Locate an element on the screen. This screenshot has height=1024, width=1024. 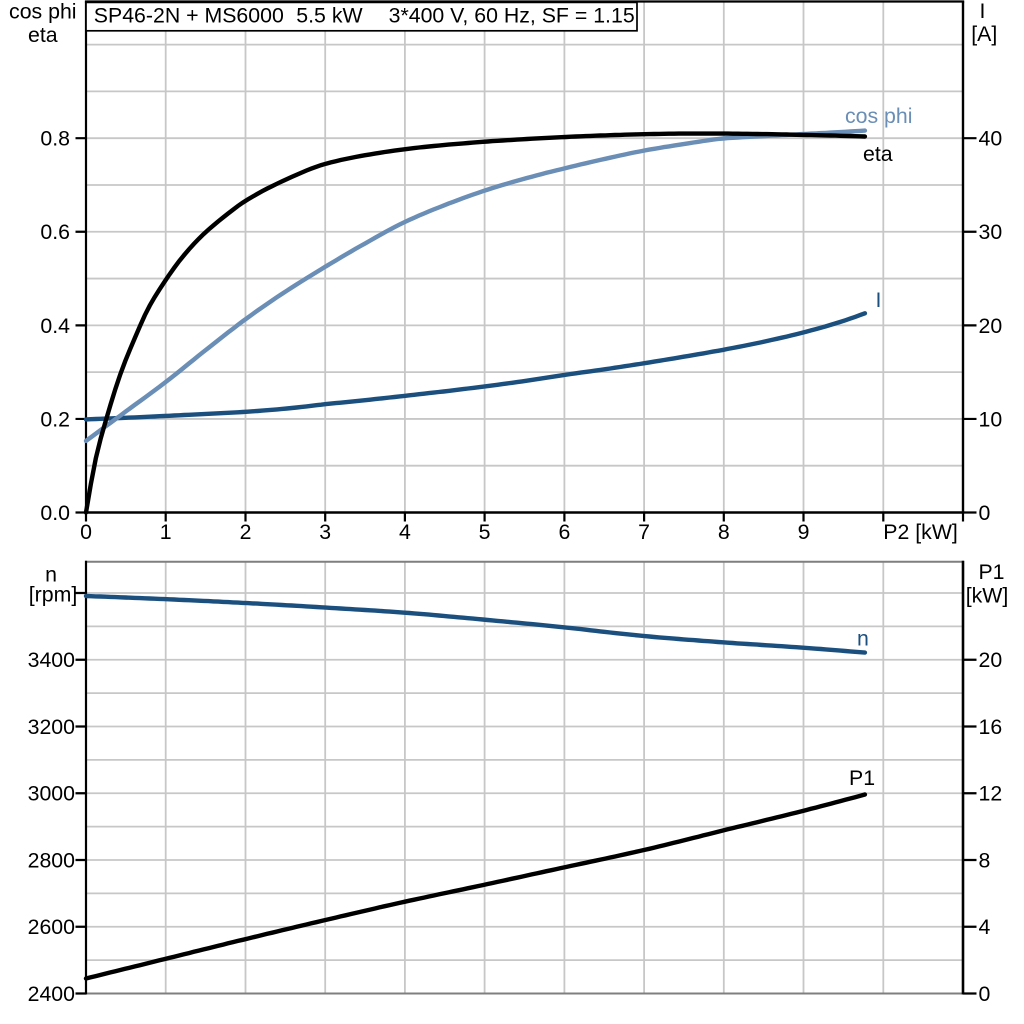
svg-text: 3*400 V, 60 Hz, SF = 1.15 is located at coordinates (512, 16).